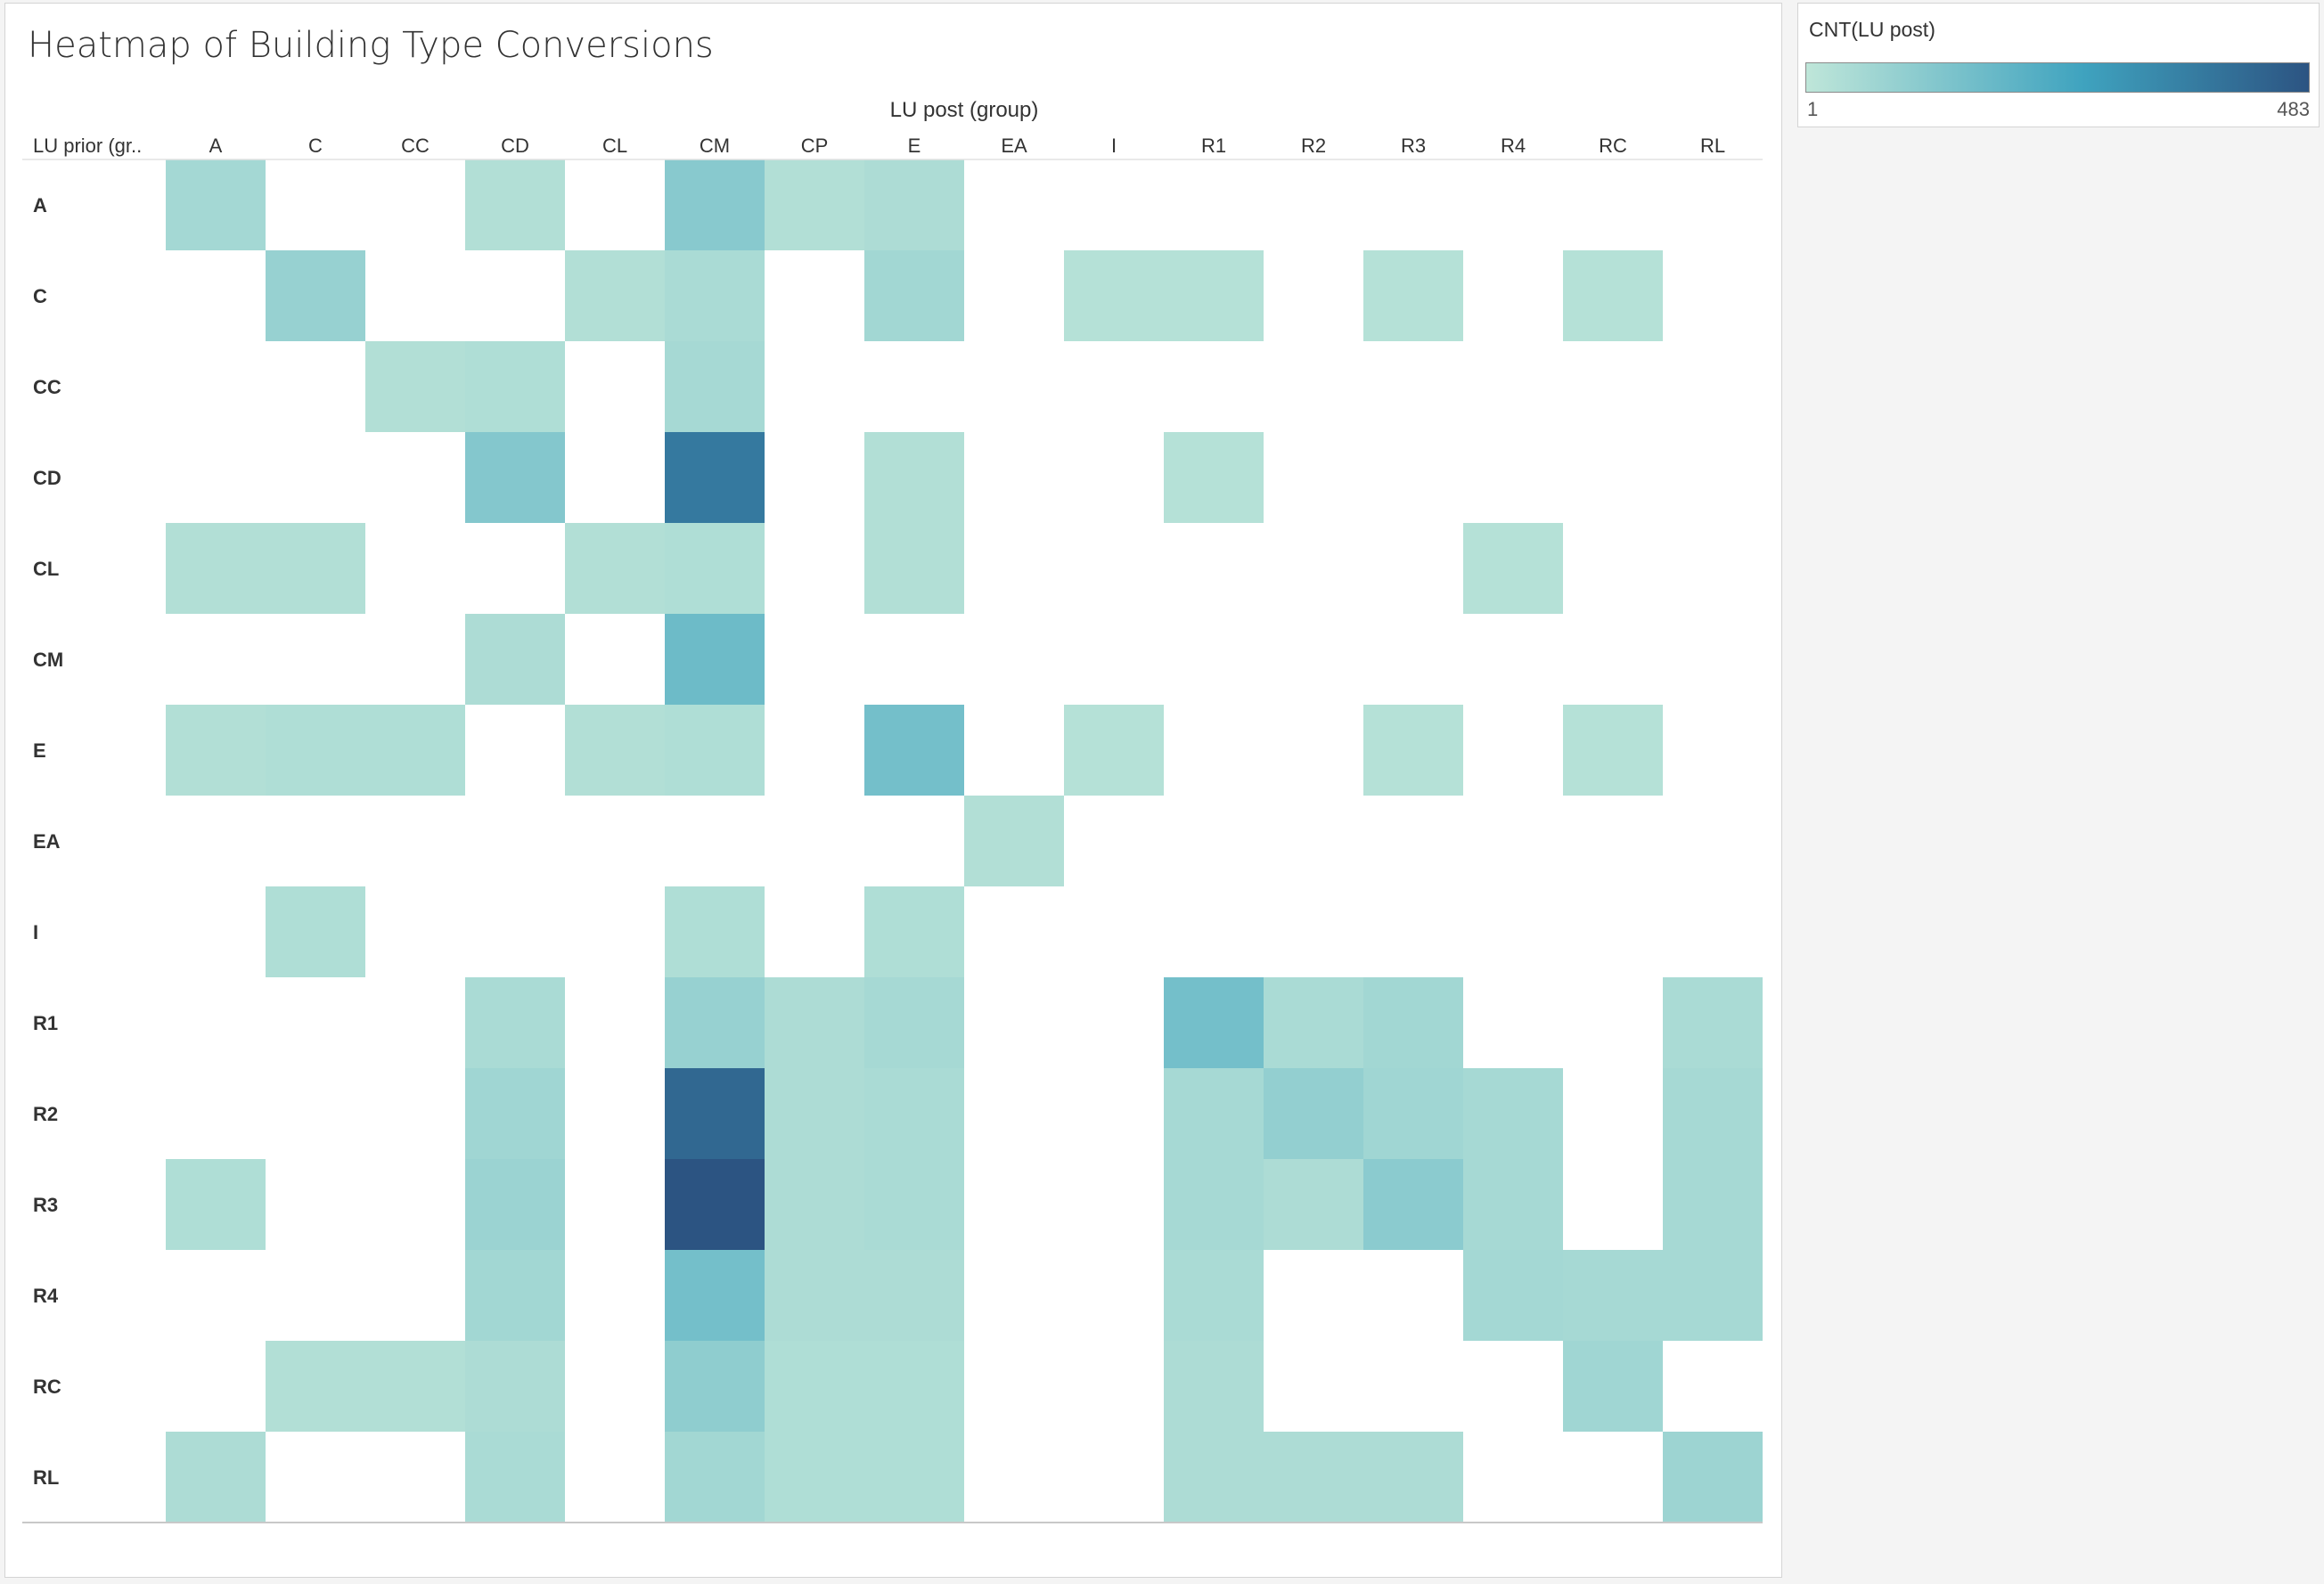 The image size is (2324, 1584). What do you see at coordinates (216, 146) in the screenshot?
I see `column-label: A` at bounding box center [216, 146].